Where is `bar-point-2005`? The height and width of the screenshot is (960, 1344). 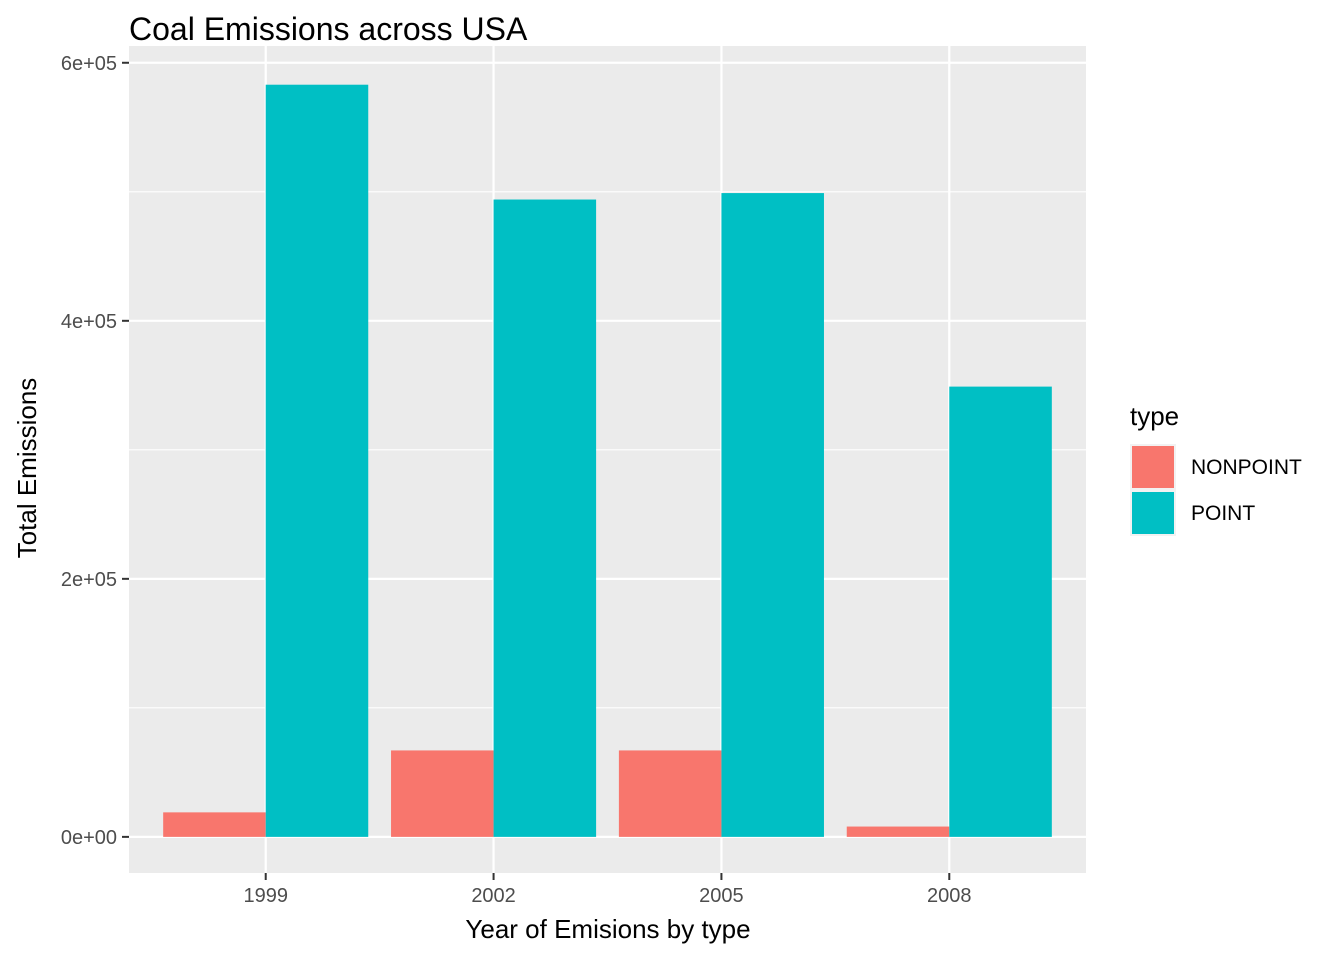 bar-point-2005 is located at coordinates (772, 515).